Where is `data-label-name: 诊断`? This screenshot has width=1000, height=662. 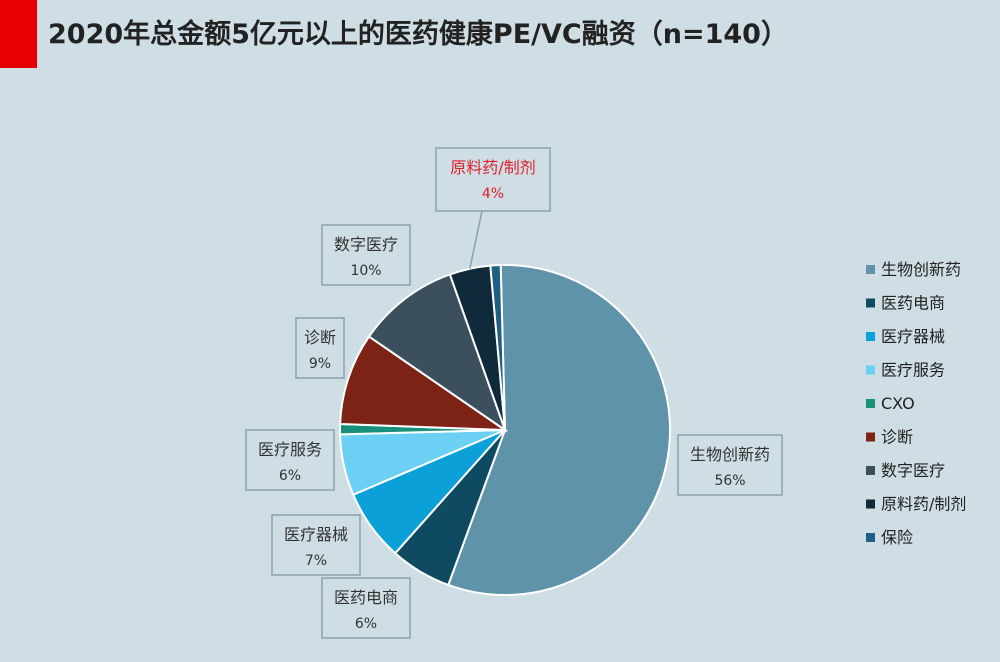
data-label-name: 诊断 is located at coordinates (320, 337).